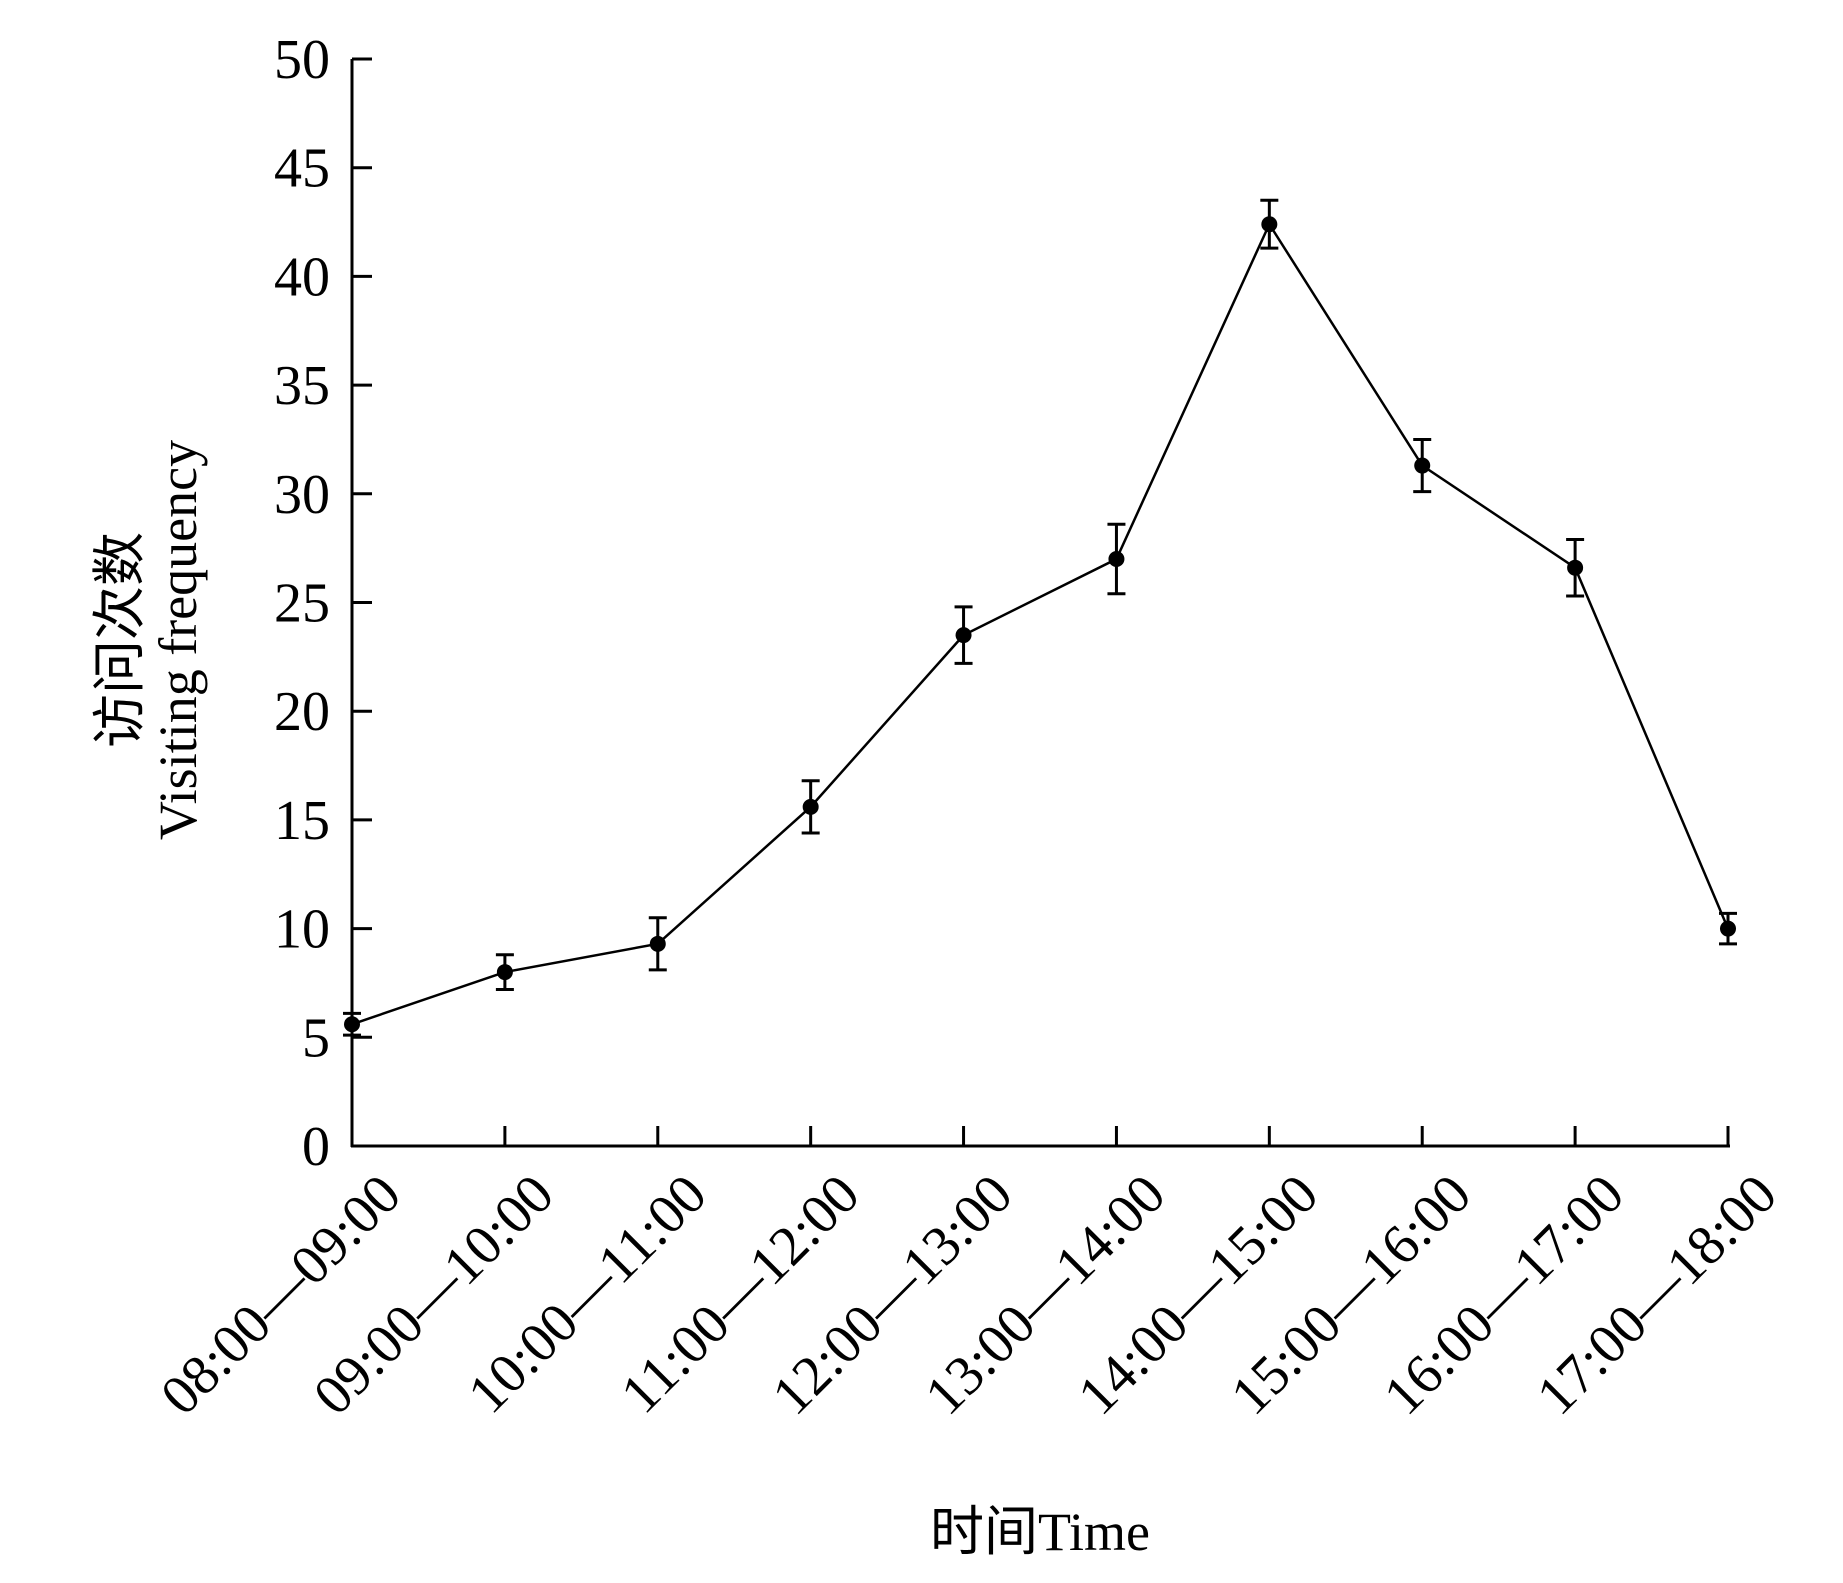 This screenshot has height=1583, width=1843. I want to click on y-tick-label: 5, so click(316, 1038).